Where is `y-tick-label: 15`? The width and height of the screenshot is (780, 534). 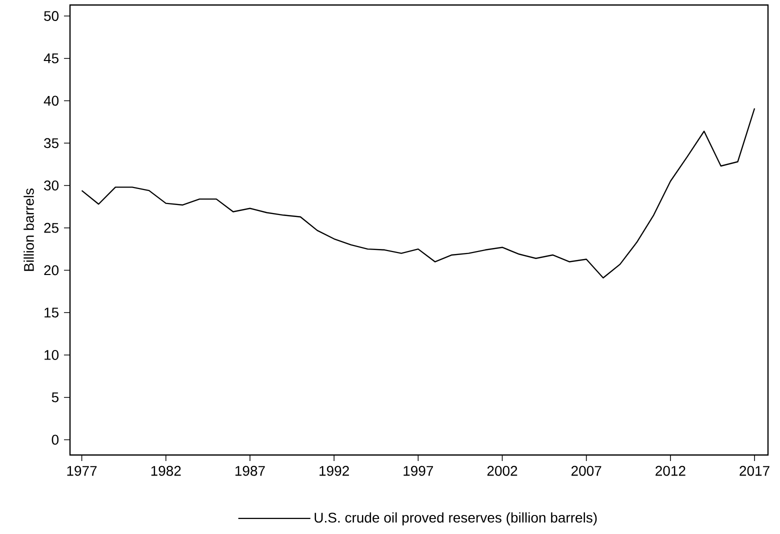 y-tick-label: 15 is located at coordinates (51, 313).